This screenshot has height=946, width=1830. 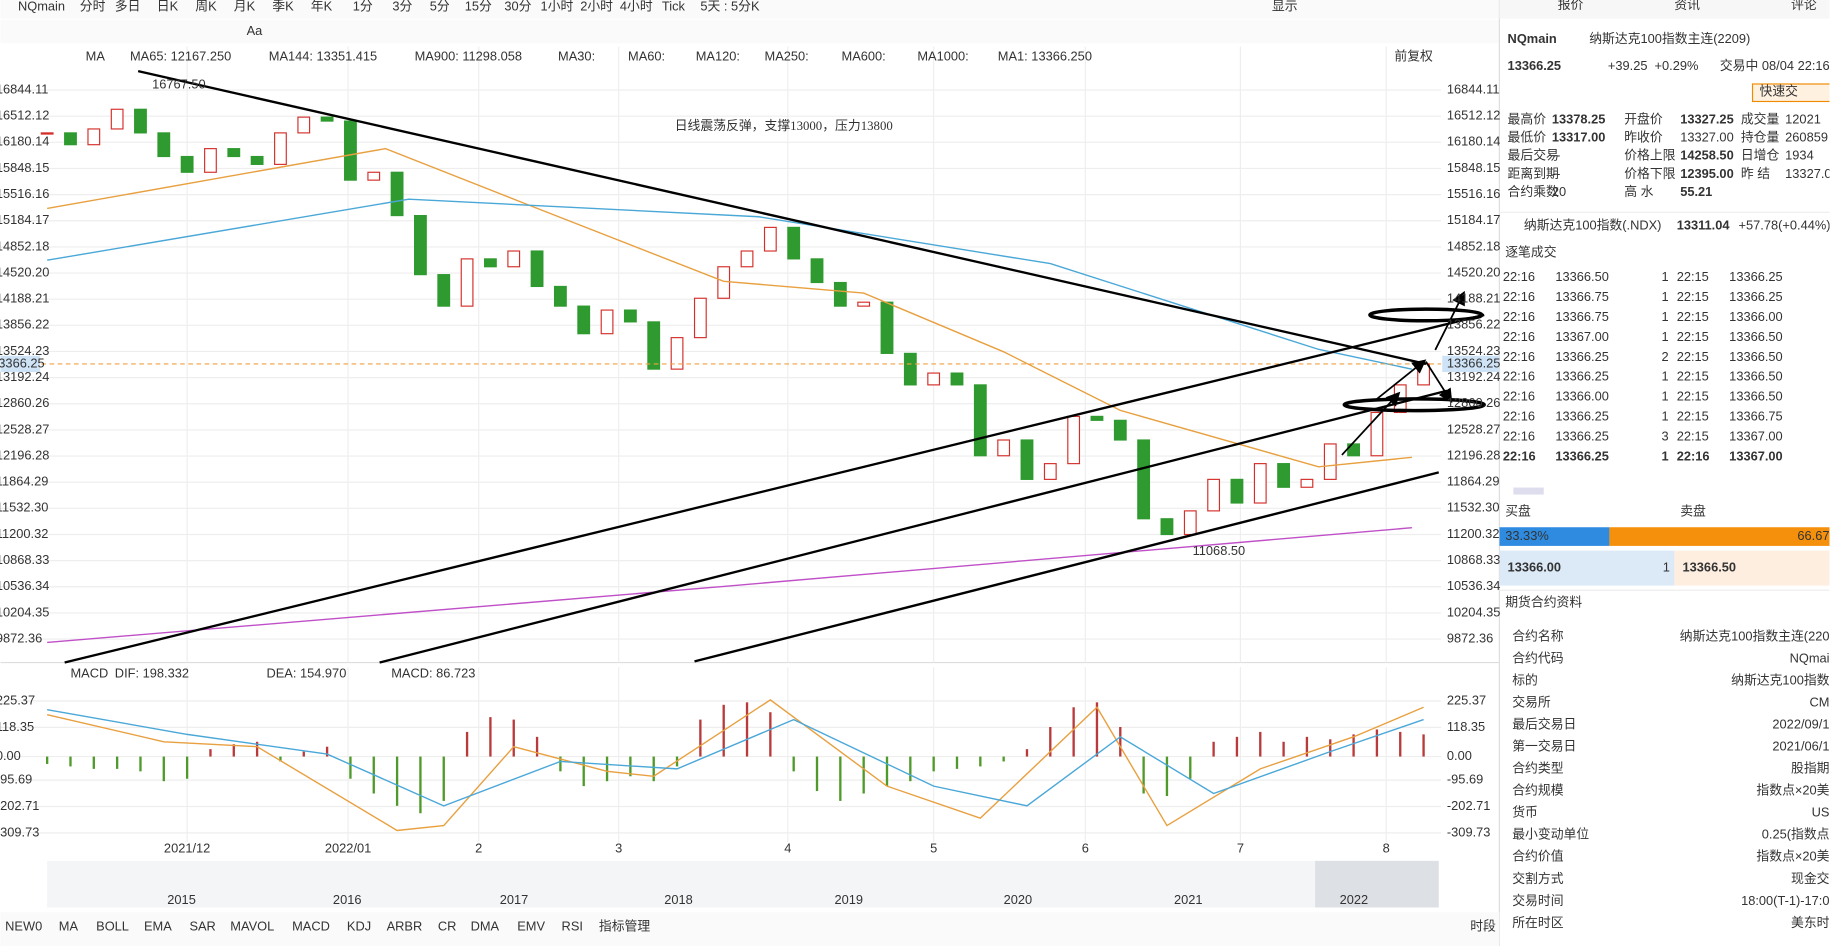 I want to click on period-button: 年K, so click(x=322, y=6).